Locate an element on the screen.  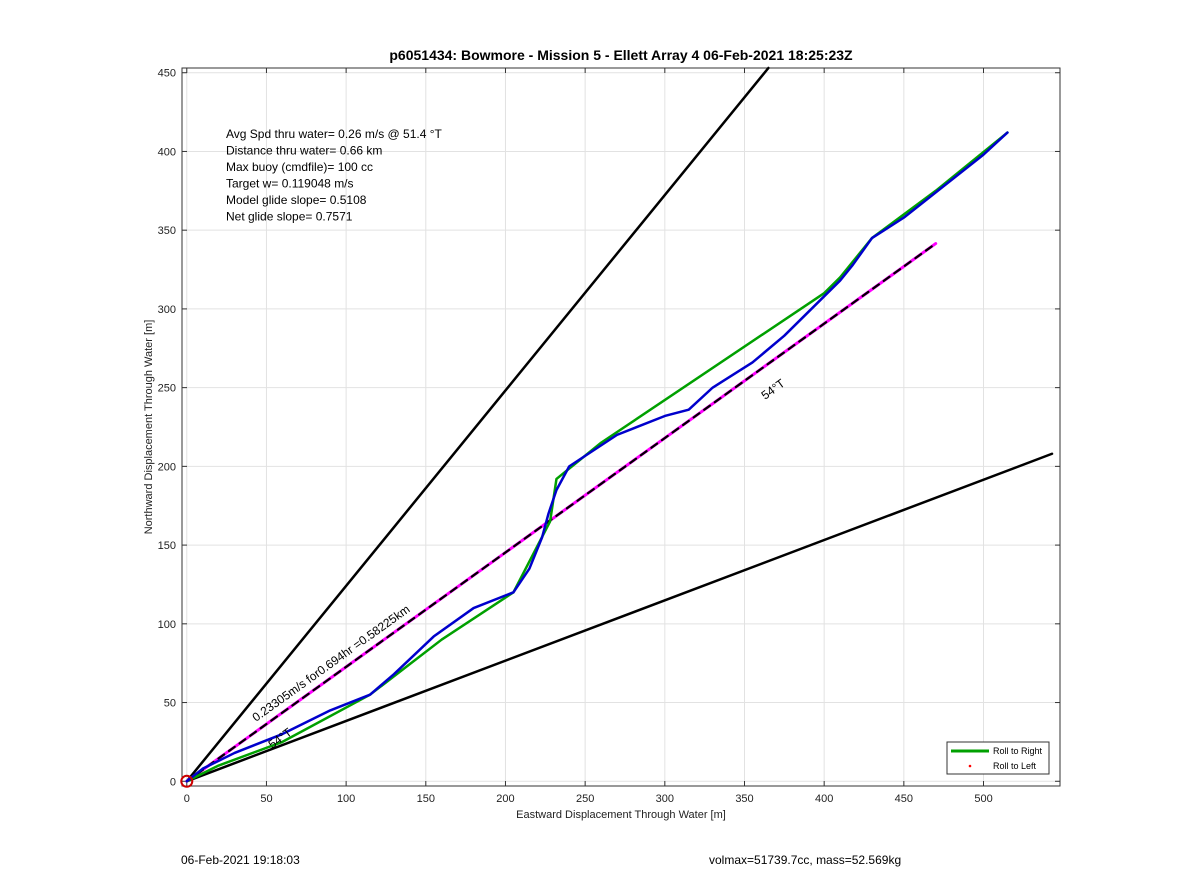
info-line: Max buoy (cmdfile)= 100 cc is located at coordinates (299, 167).